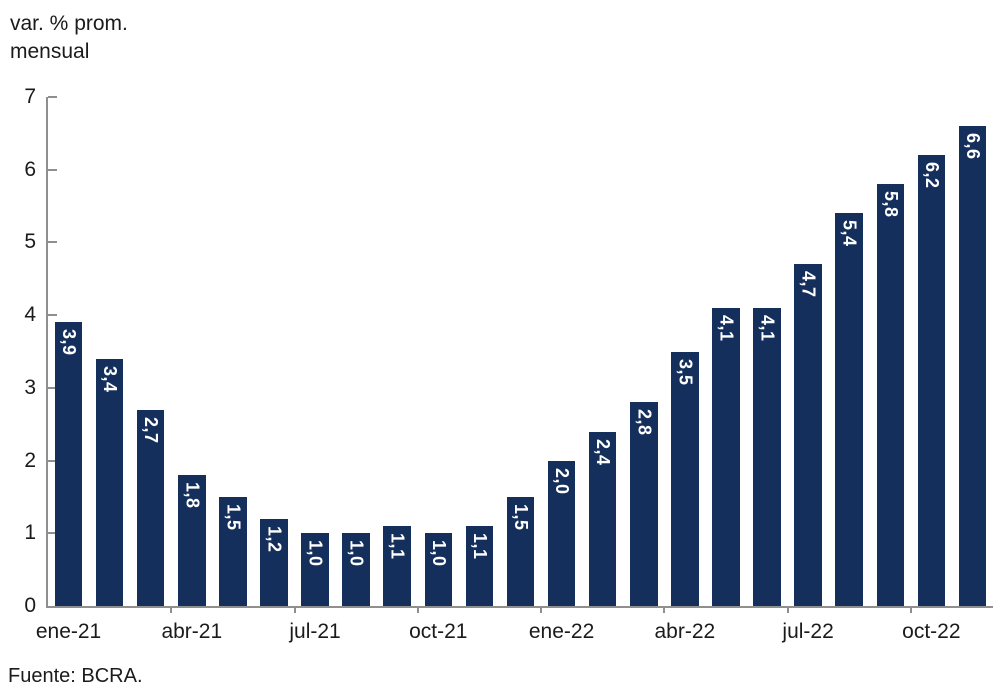 This screenshot has height=693, width=1001. Describe the element at coordinates (685, 372) in the screenshot. I see `bar-value-label: 3,5` at that location.